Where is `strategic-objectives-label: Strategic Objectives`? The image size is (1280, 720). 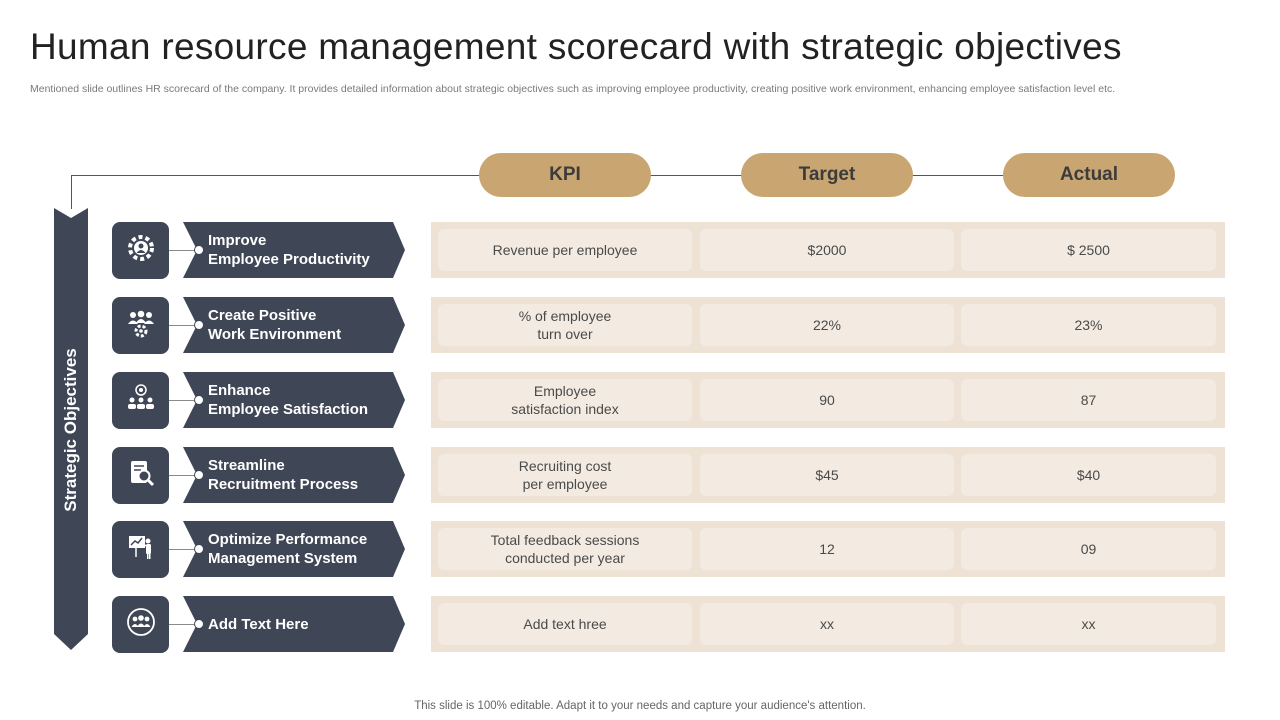
strategic-objectives-label: Strategic Objectives is located at coordinates (70, 430).